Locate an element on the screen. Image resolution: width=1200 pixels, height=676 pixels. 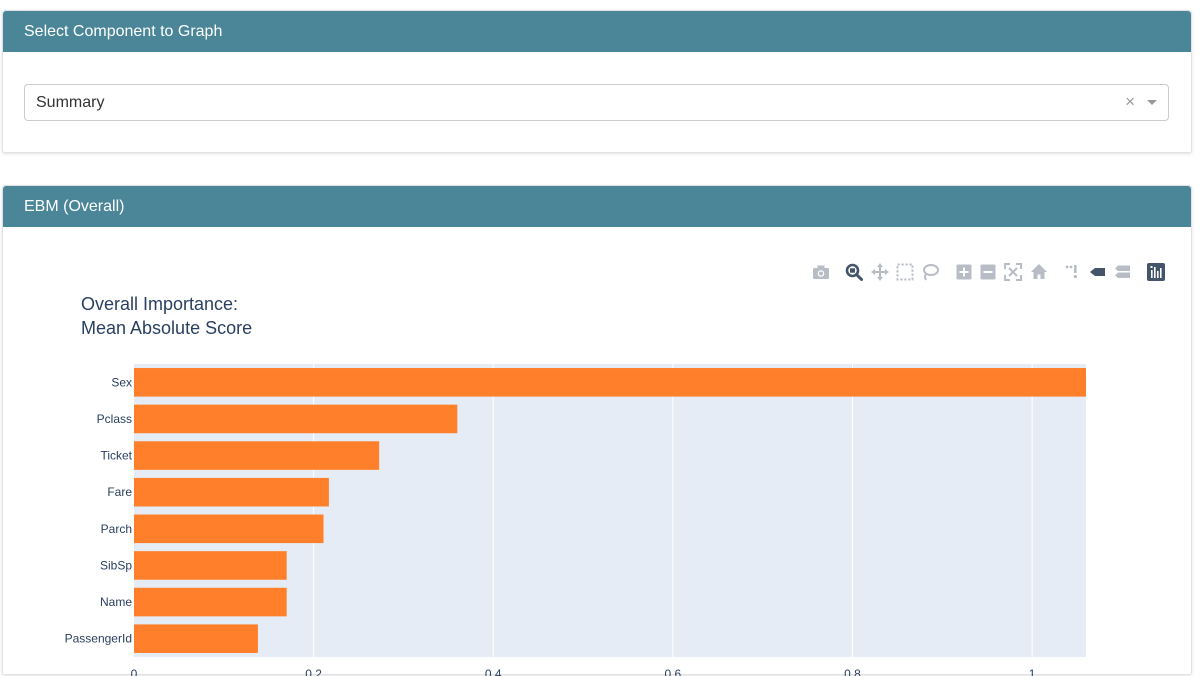
bar-parch is located at coordinates (229, 529).